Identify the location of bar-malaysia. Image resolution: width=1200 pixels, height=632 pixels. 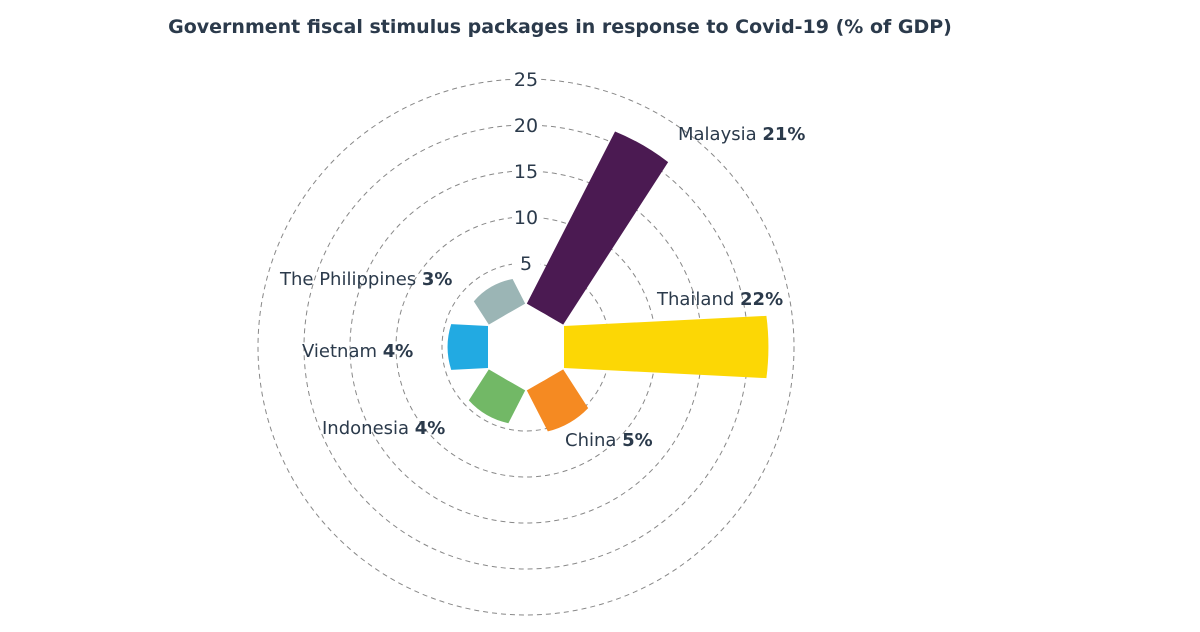
(597, 228).